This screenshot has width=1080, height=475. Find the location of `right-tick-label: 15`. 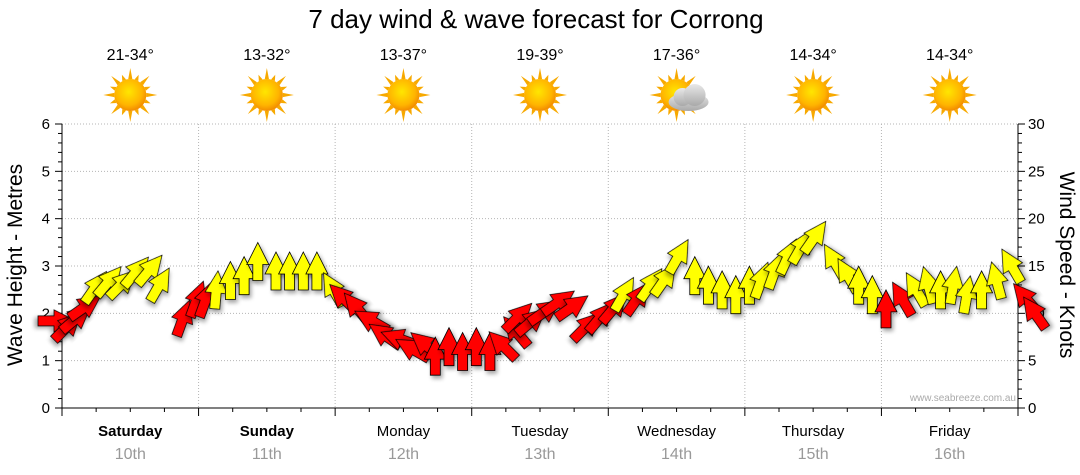

right-tick-label: 15 is located at coordinates (1036, 266).